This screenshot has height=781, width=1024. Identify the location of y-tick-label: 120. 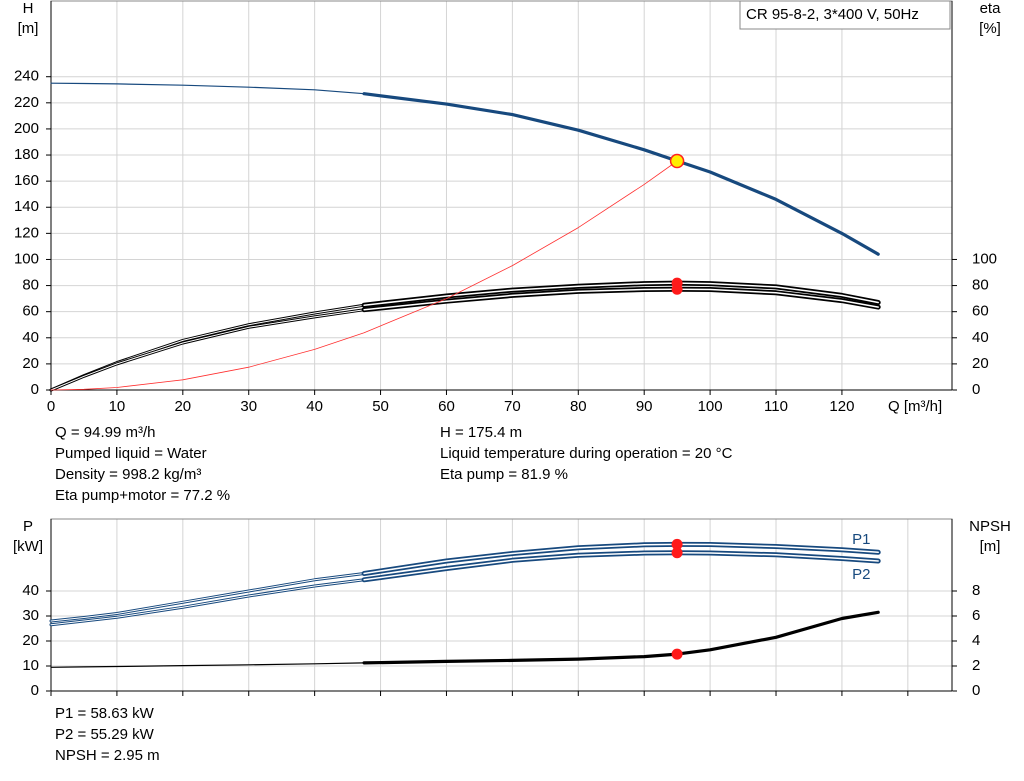
(26, 232).